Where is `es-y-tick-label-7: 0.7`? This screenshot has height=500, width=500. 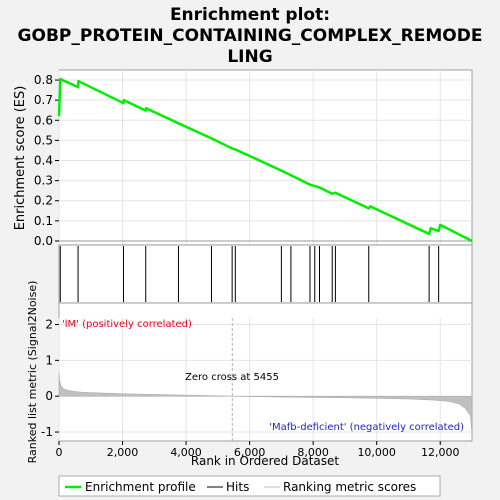
es-y-tick-label-7: 0.7 is located at coordinates (43, 100).